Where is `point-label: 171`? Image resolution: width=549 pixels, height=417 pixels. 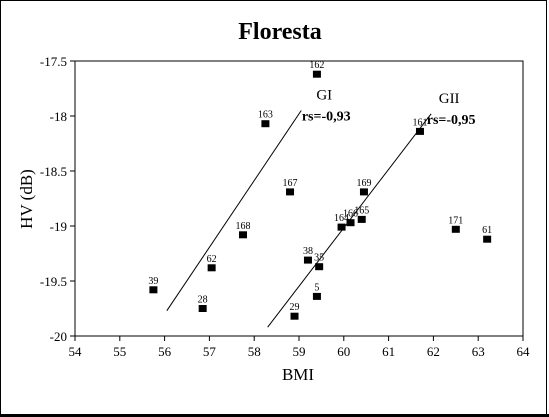
point-label: 171 is located at coordinates (455, 220).